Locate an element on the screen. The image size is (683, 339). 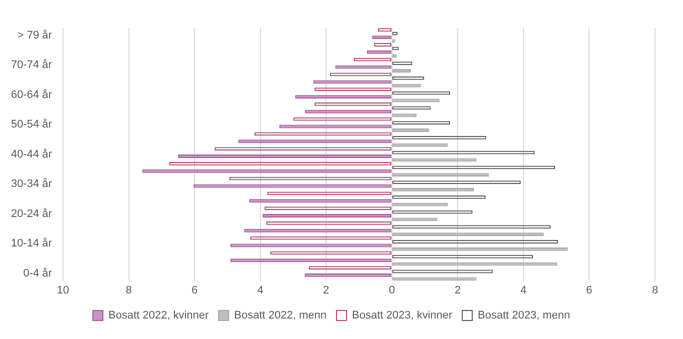
y-tick-label: 30-34 år is located at coordinates (31, 184).